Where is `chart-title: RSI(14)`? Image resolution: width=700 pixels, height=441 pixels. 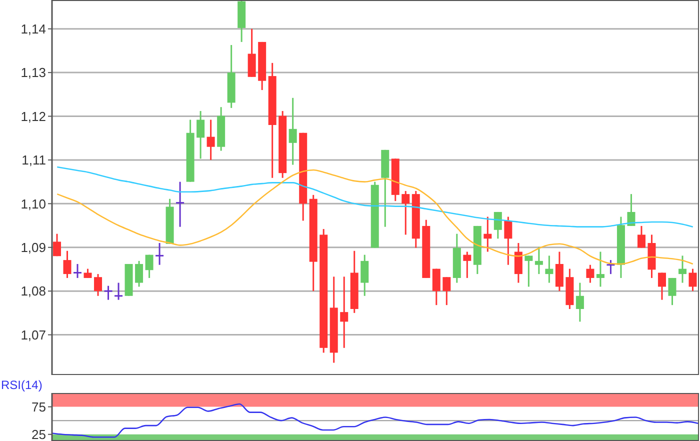
chart-title: RSI(14) is located at coordinates (21, 385).